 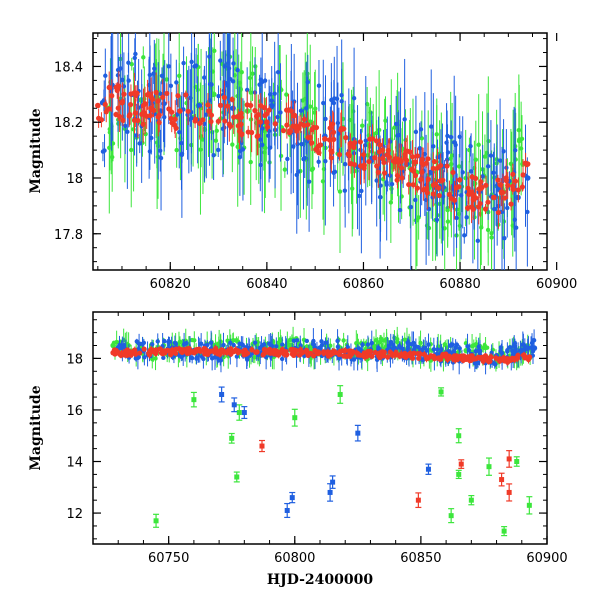 I want to click on y-tick-label: 16, so click(x=74, y=411).